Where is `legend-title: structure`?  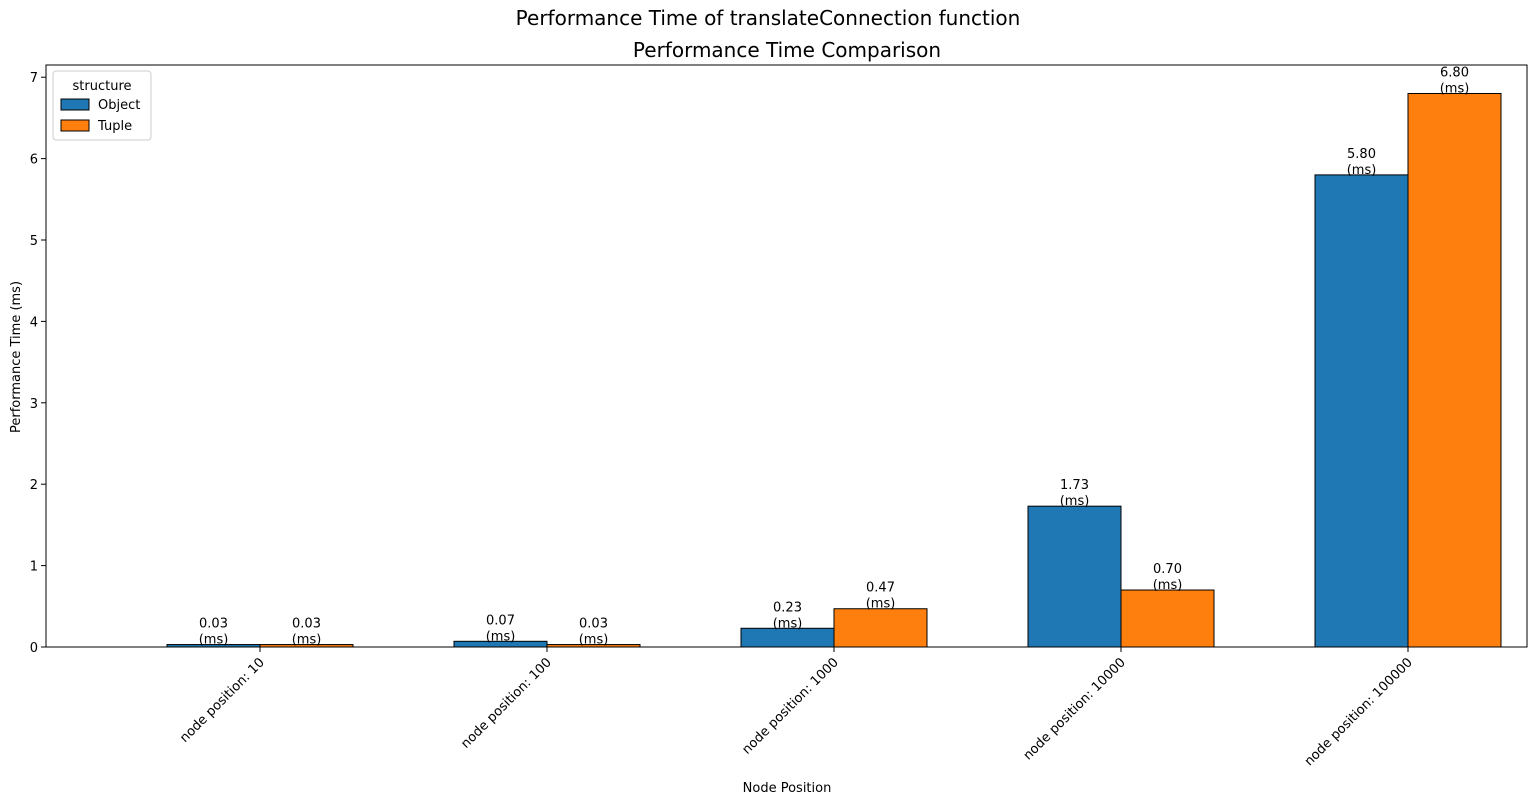 legend-title: structure is located at coordinates (102, 86).